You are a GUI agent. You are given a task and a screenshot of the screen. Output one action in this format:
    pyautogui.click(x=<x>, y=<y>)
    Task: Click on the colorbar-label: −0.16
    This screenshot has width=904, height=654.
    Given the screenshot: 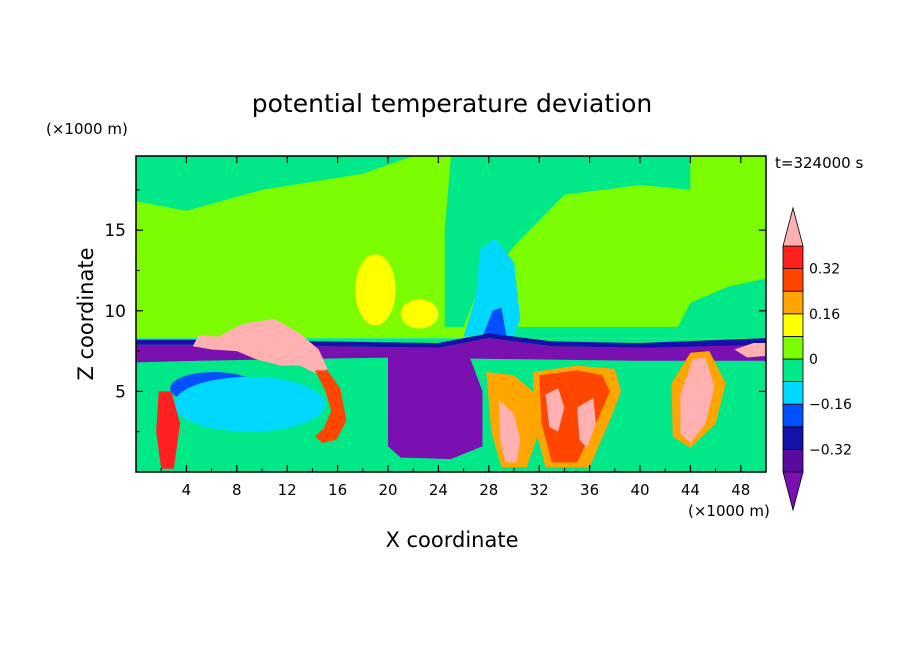 What is the action you would take?
    pyautogui.click(x=830, y=405)
    